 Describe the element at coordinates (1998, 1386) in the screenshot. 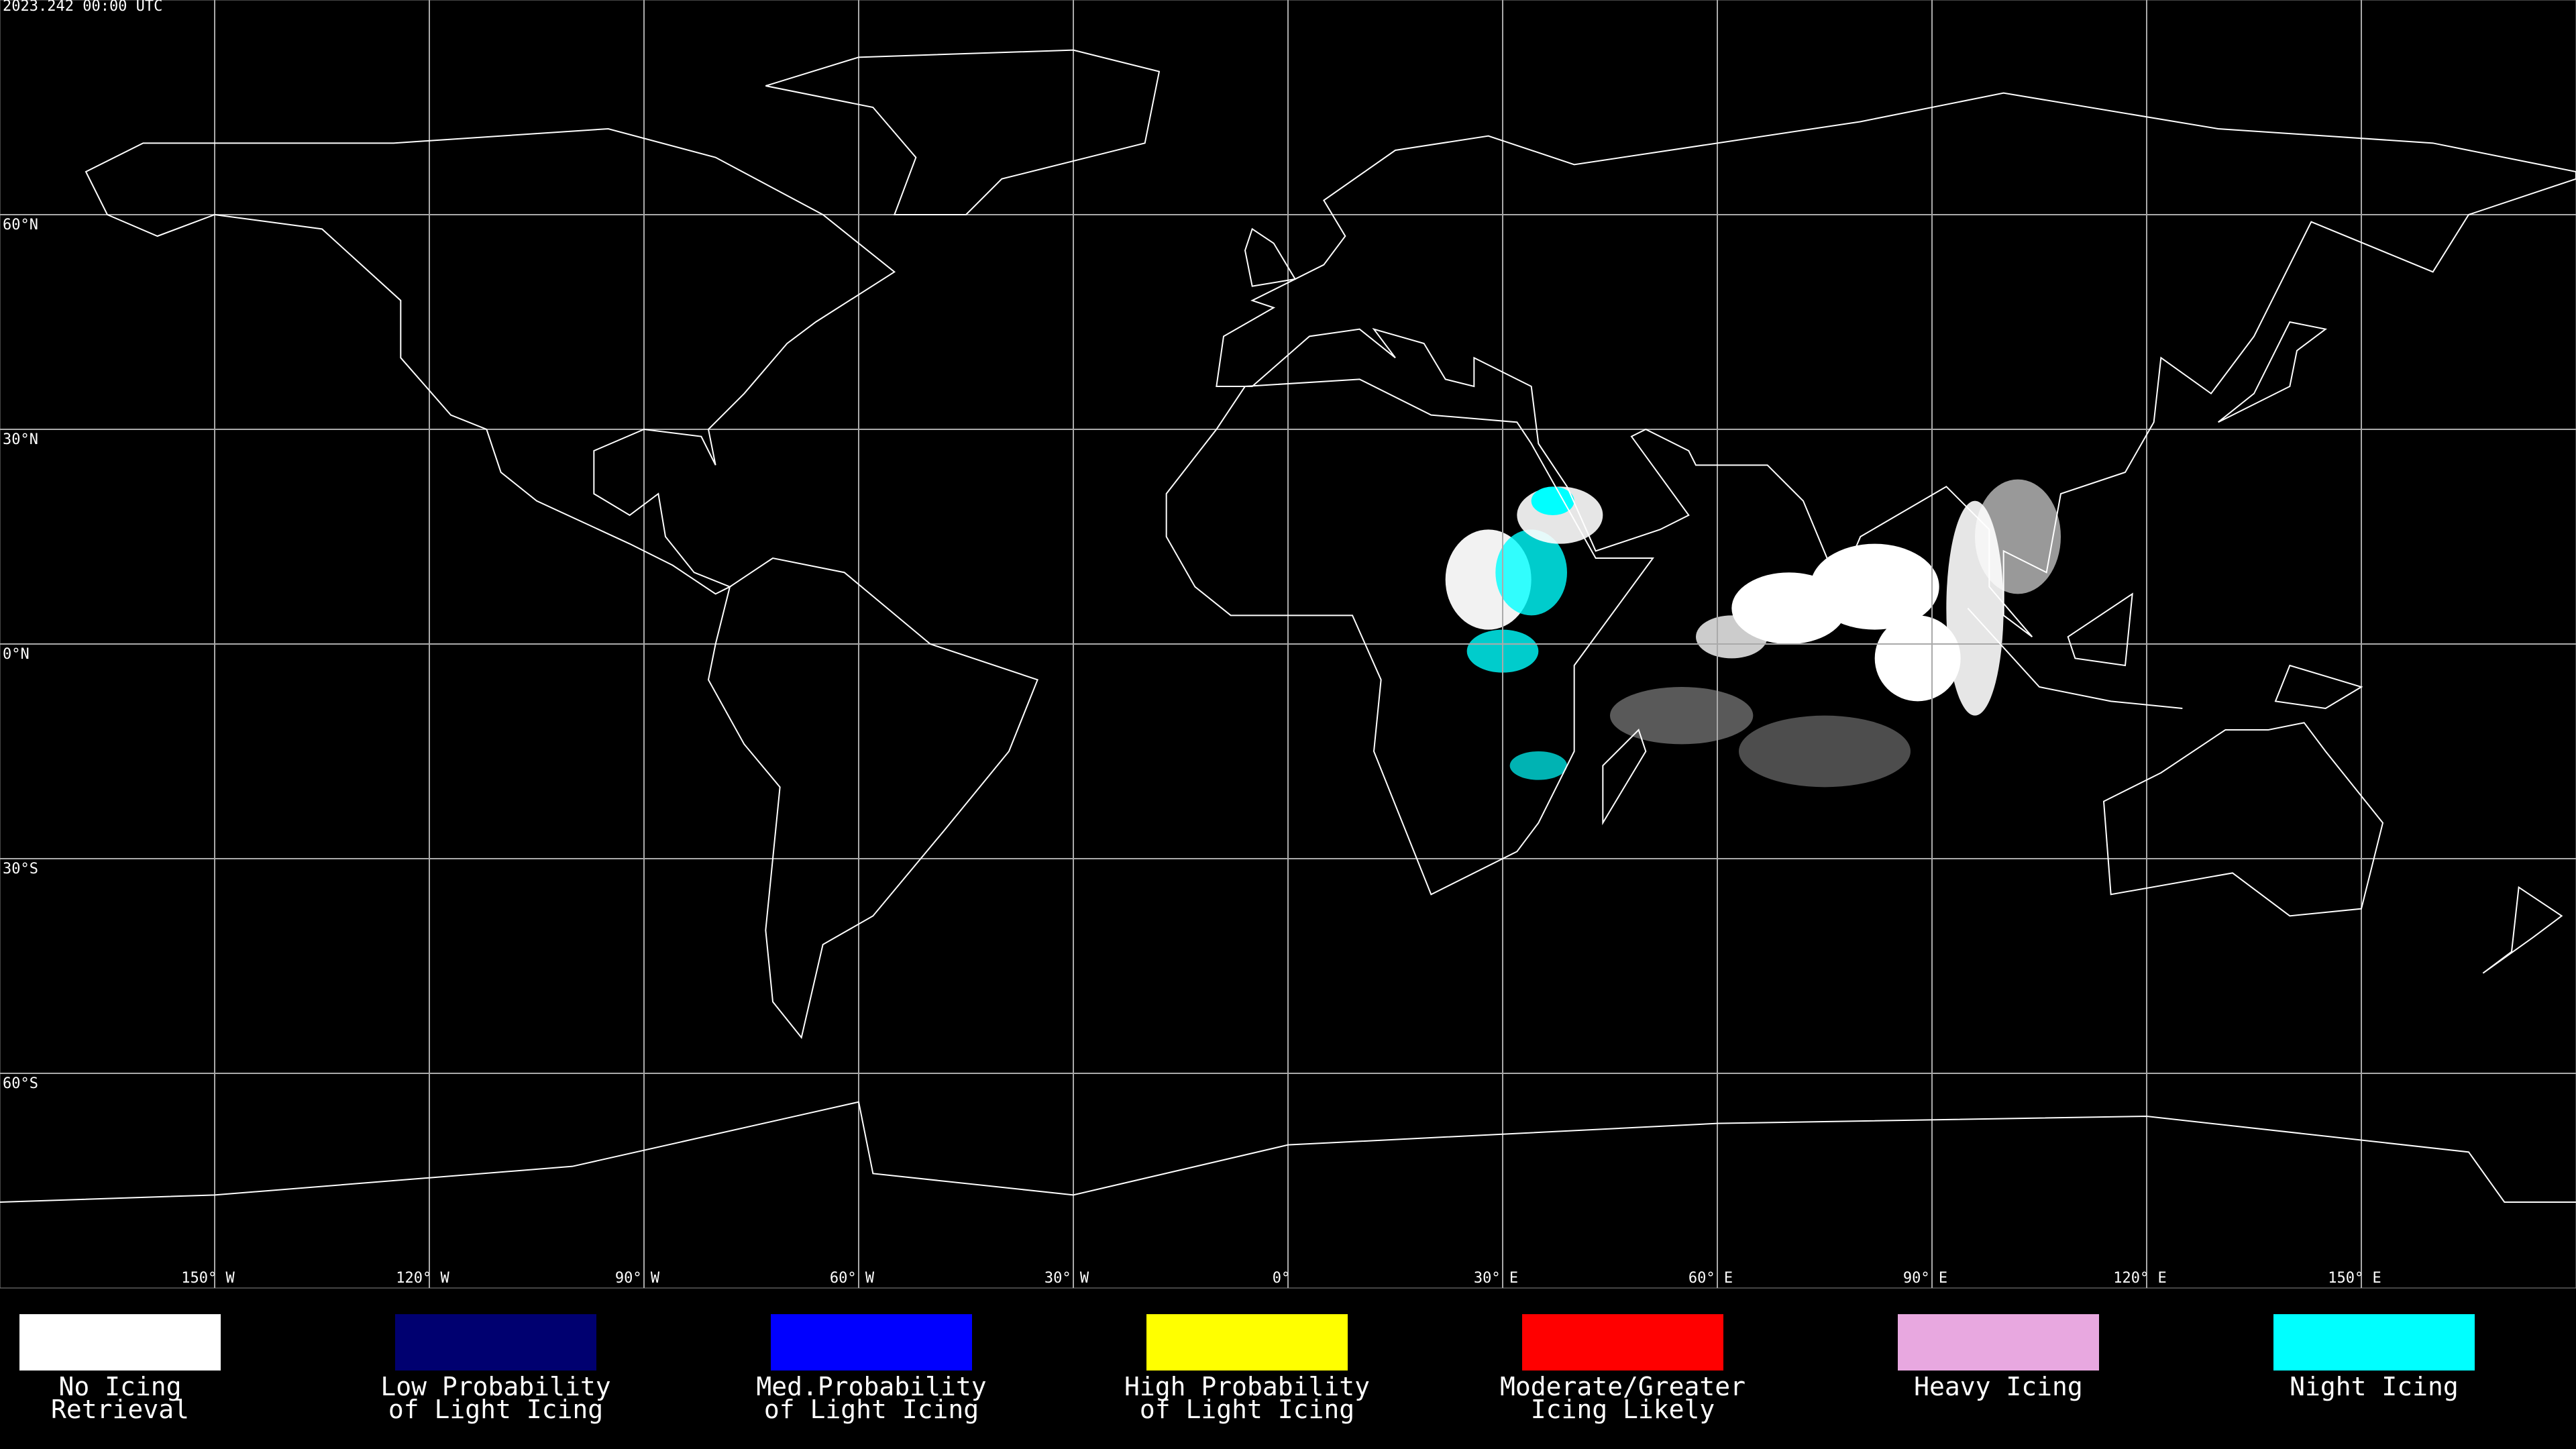

I see `legend-label: Heavy Icing` at that location.